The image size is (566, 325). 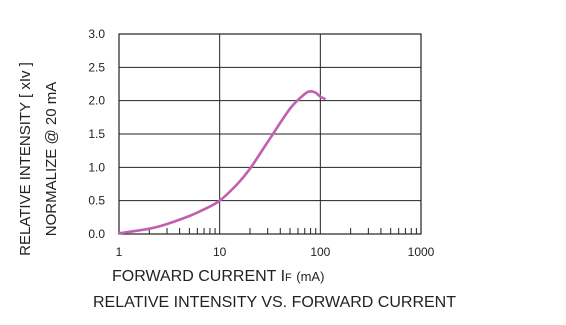 I want to click on minor-ticks, so click(x=282, y=231).